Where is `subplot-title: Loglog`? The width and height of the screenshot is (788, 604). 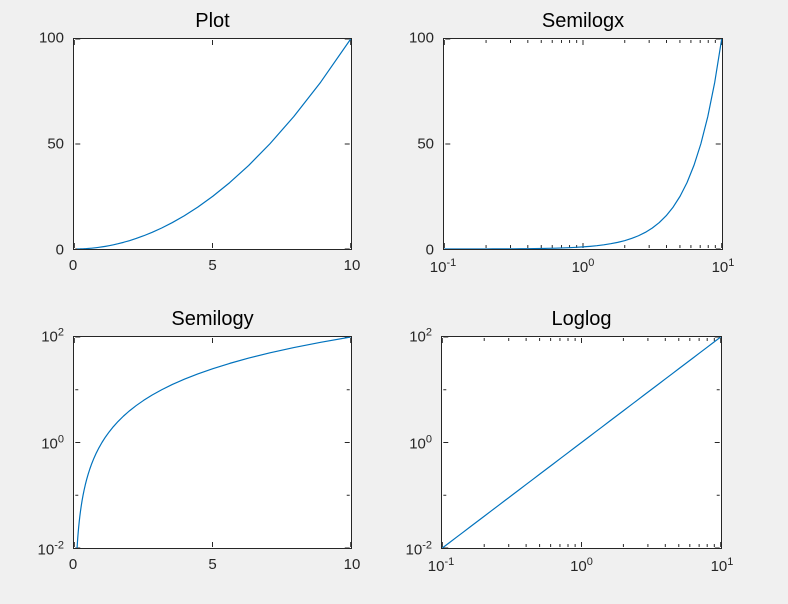
subplot-title: Loglog is located at coordinates (581, 319).